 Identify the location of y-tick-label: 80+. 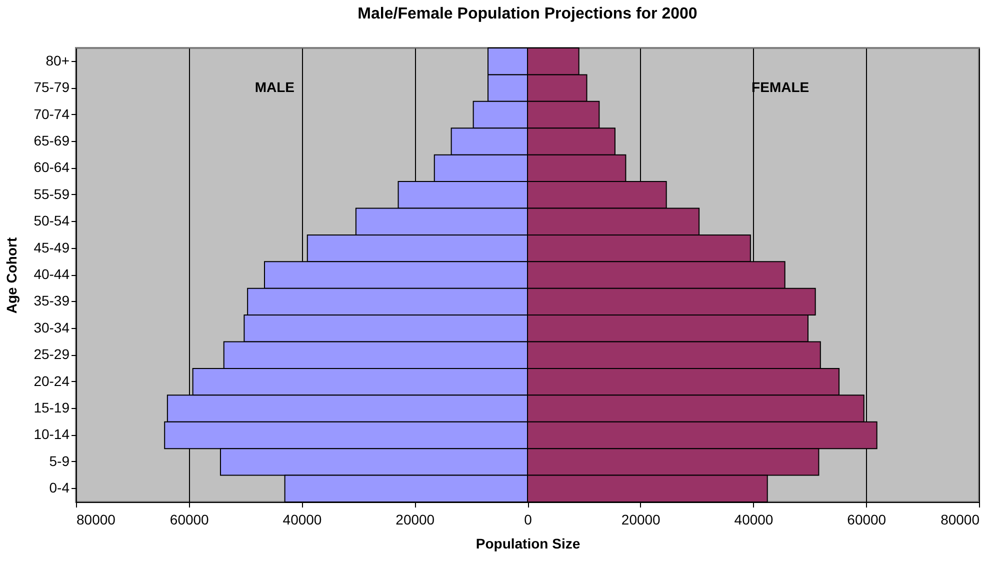
(58, 60).